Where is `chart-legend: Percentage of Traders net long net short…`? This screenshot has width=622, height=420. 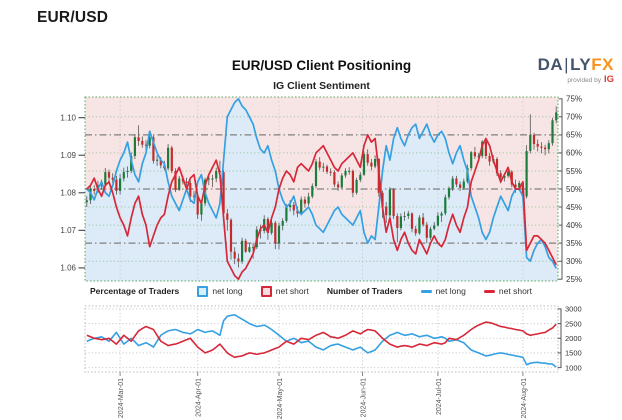 chart-legend: Percentage of Traders net long net short… is located at coordinates (311, 291).